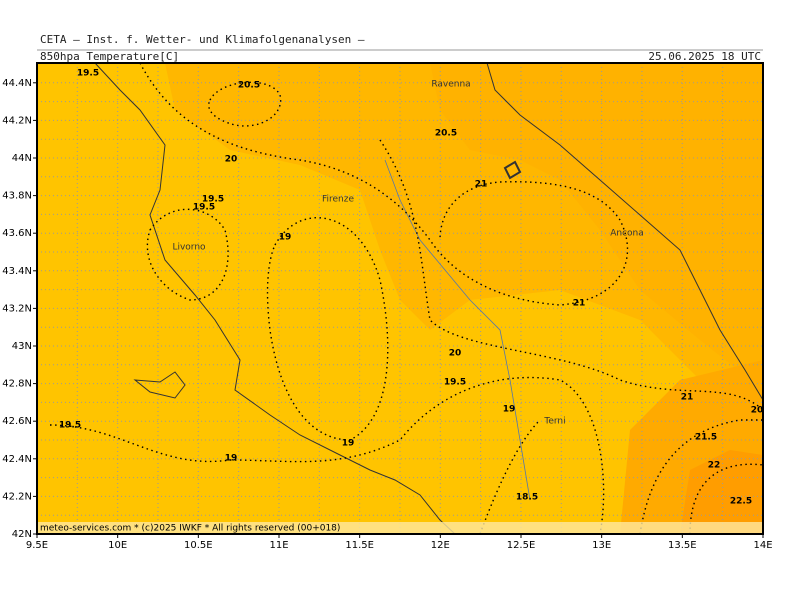 The image size is (800, 604). Describe the element at coordinates (704, 56) in the screenshot. I see `valid-time: 25.06.2025 18 UTC` at that location.